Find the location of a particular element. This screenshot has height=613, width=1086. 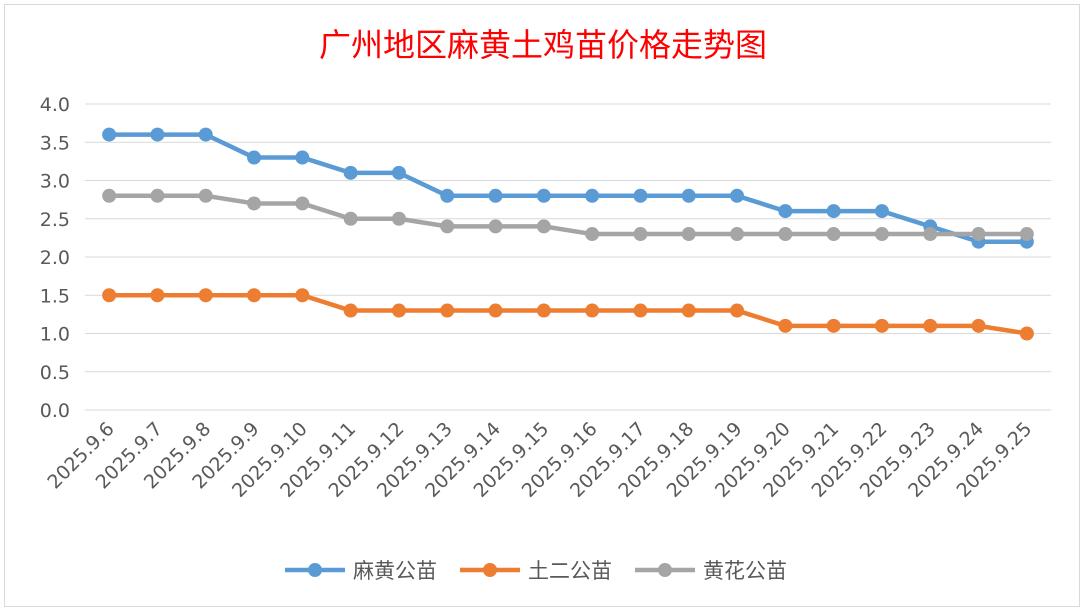

y-tick-label: 2.5 is located at coordinates (55, 220).